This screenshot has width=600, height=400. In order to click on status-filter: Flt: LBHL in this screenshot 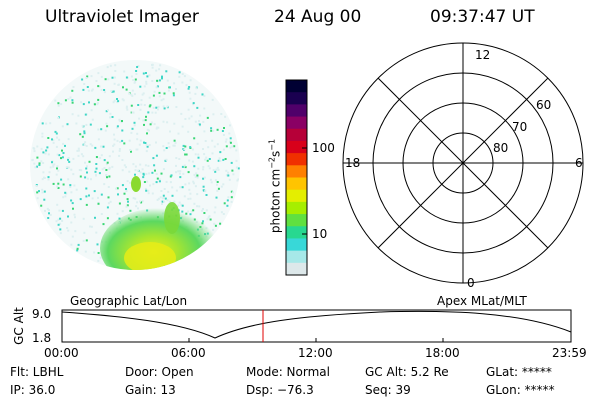, I will do `click(37, 372)`.